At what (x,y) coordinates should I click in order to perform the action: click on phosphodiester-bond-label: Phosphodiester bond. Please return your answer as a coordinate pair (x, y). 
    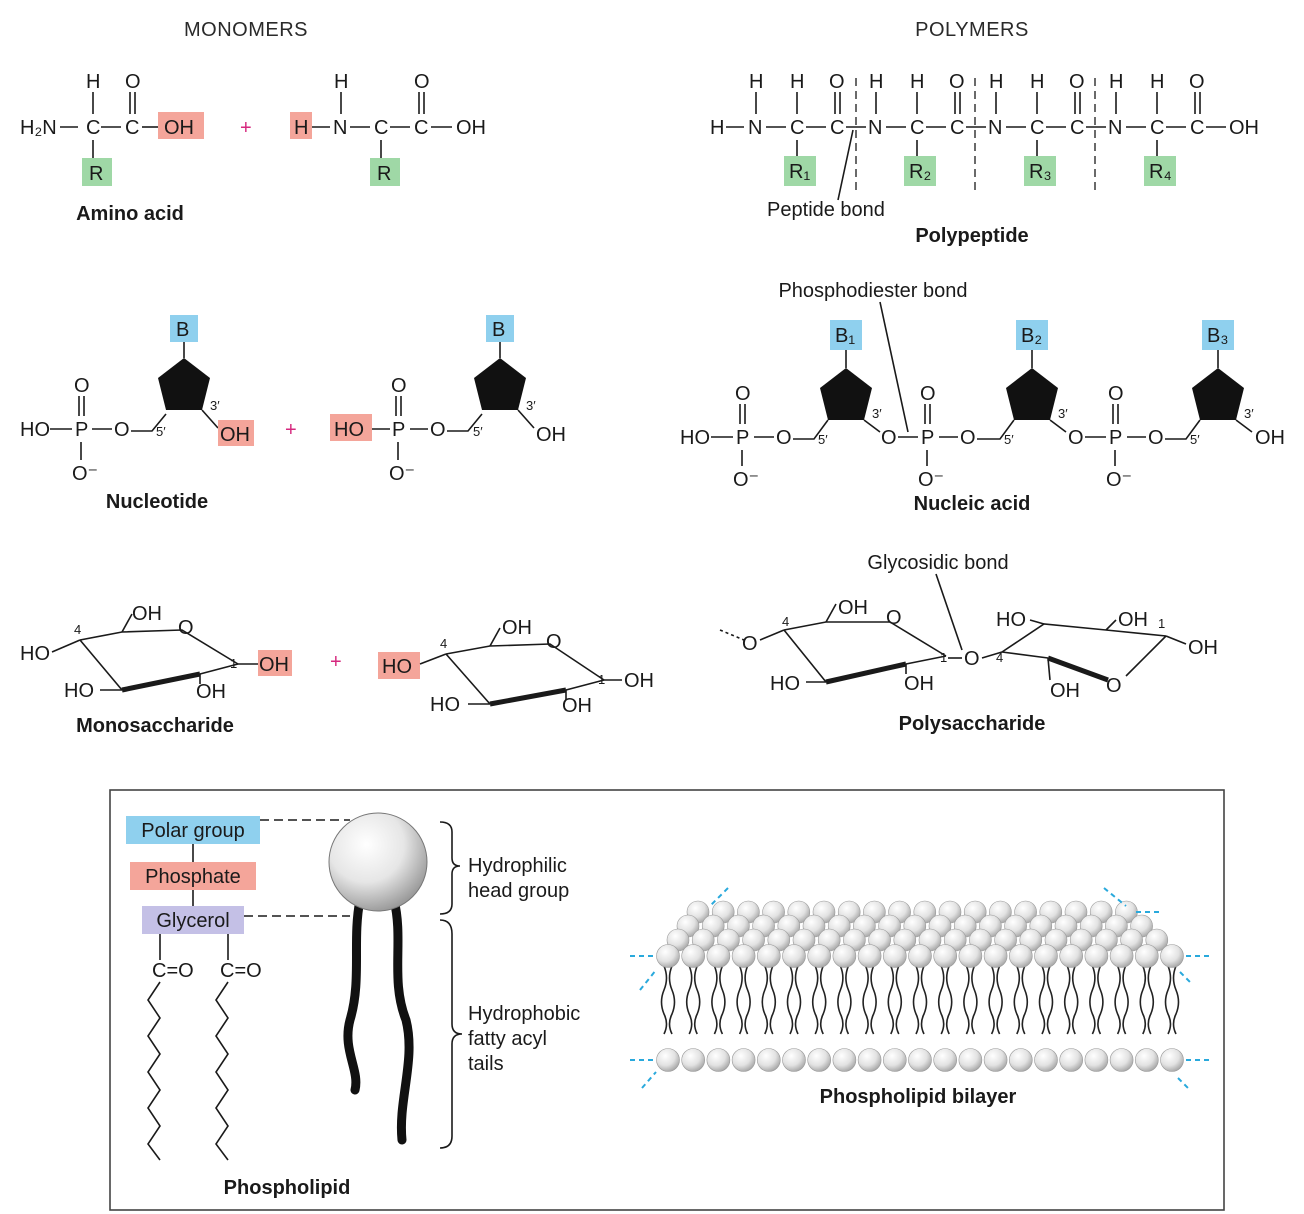
    Looking at the image, I should click on (872, 291).